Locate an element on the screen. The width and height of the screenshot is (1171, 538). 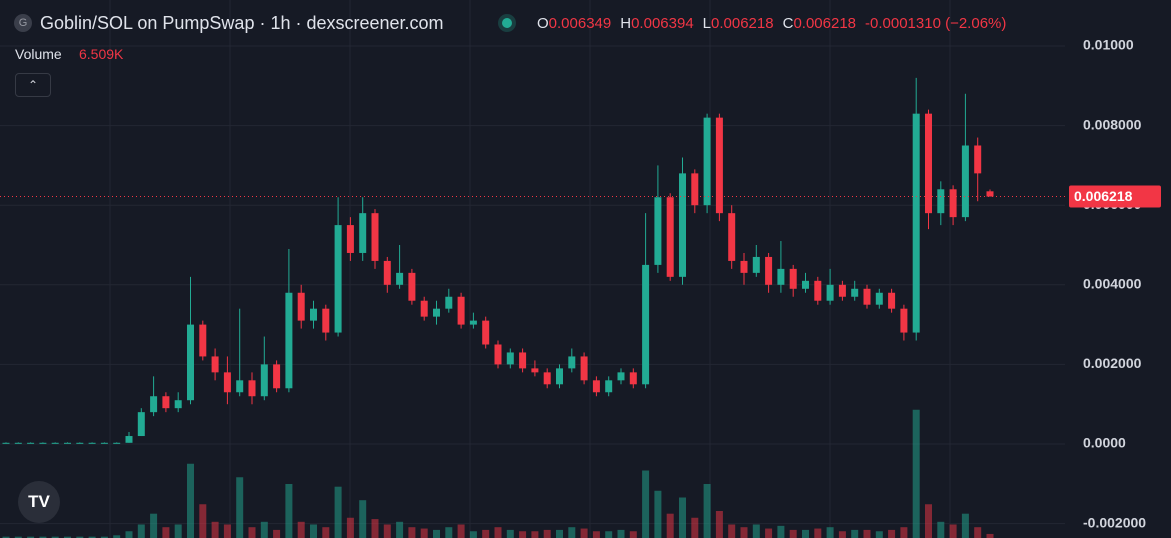
collapse-button: ⌃ is located at coordinates (33, 85).